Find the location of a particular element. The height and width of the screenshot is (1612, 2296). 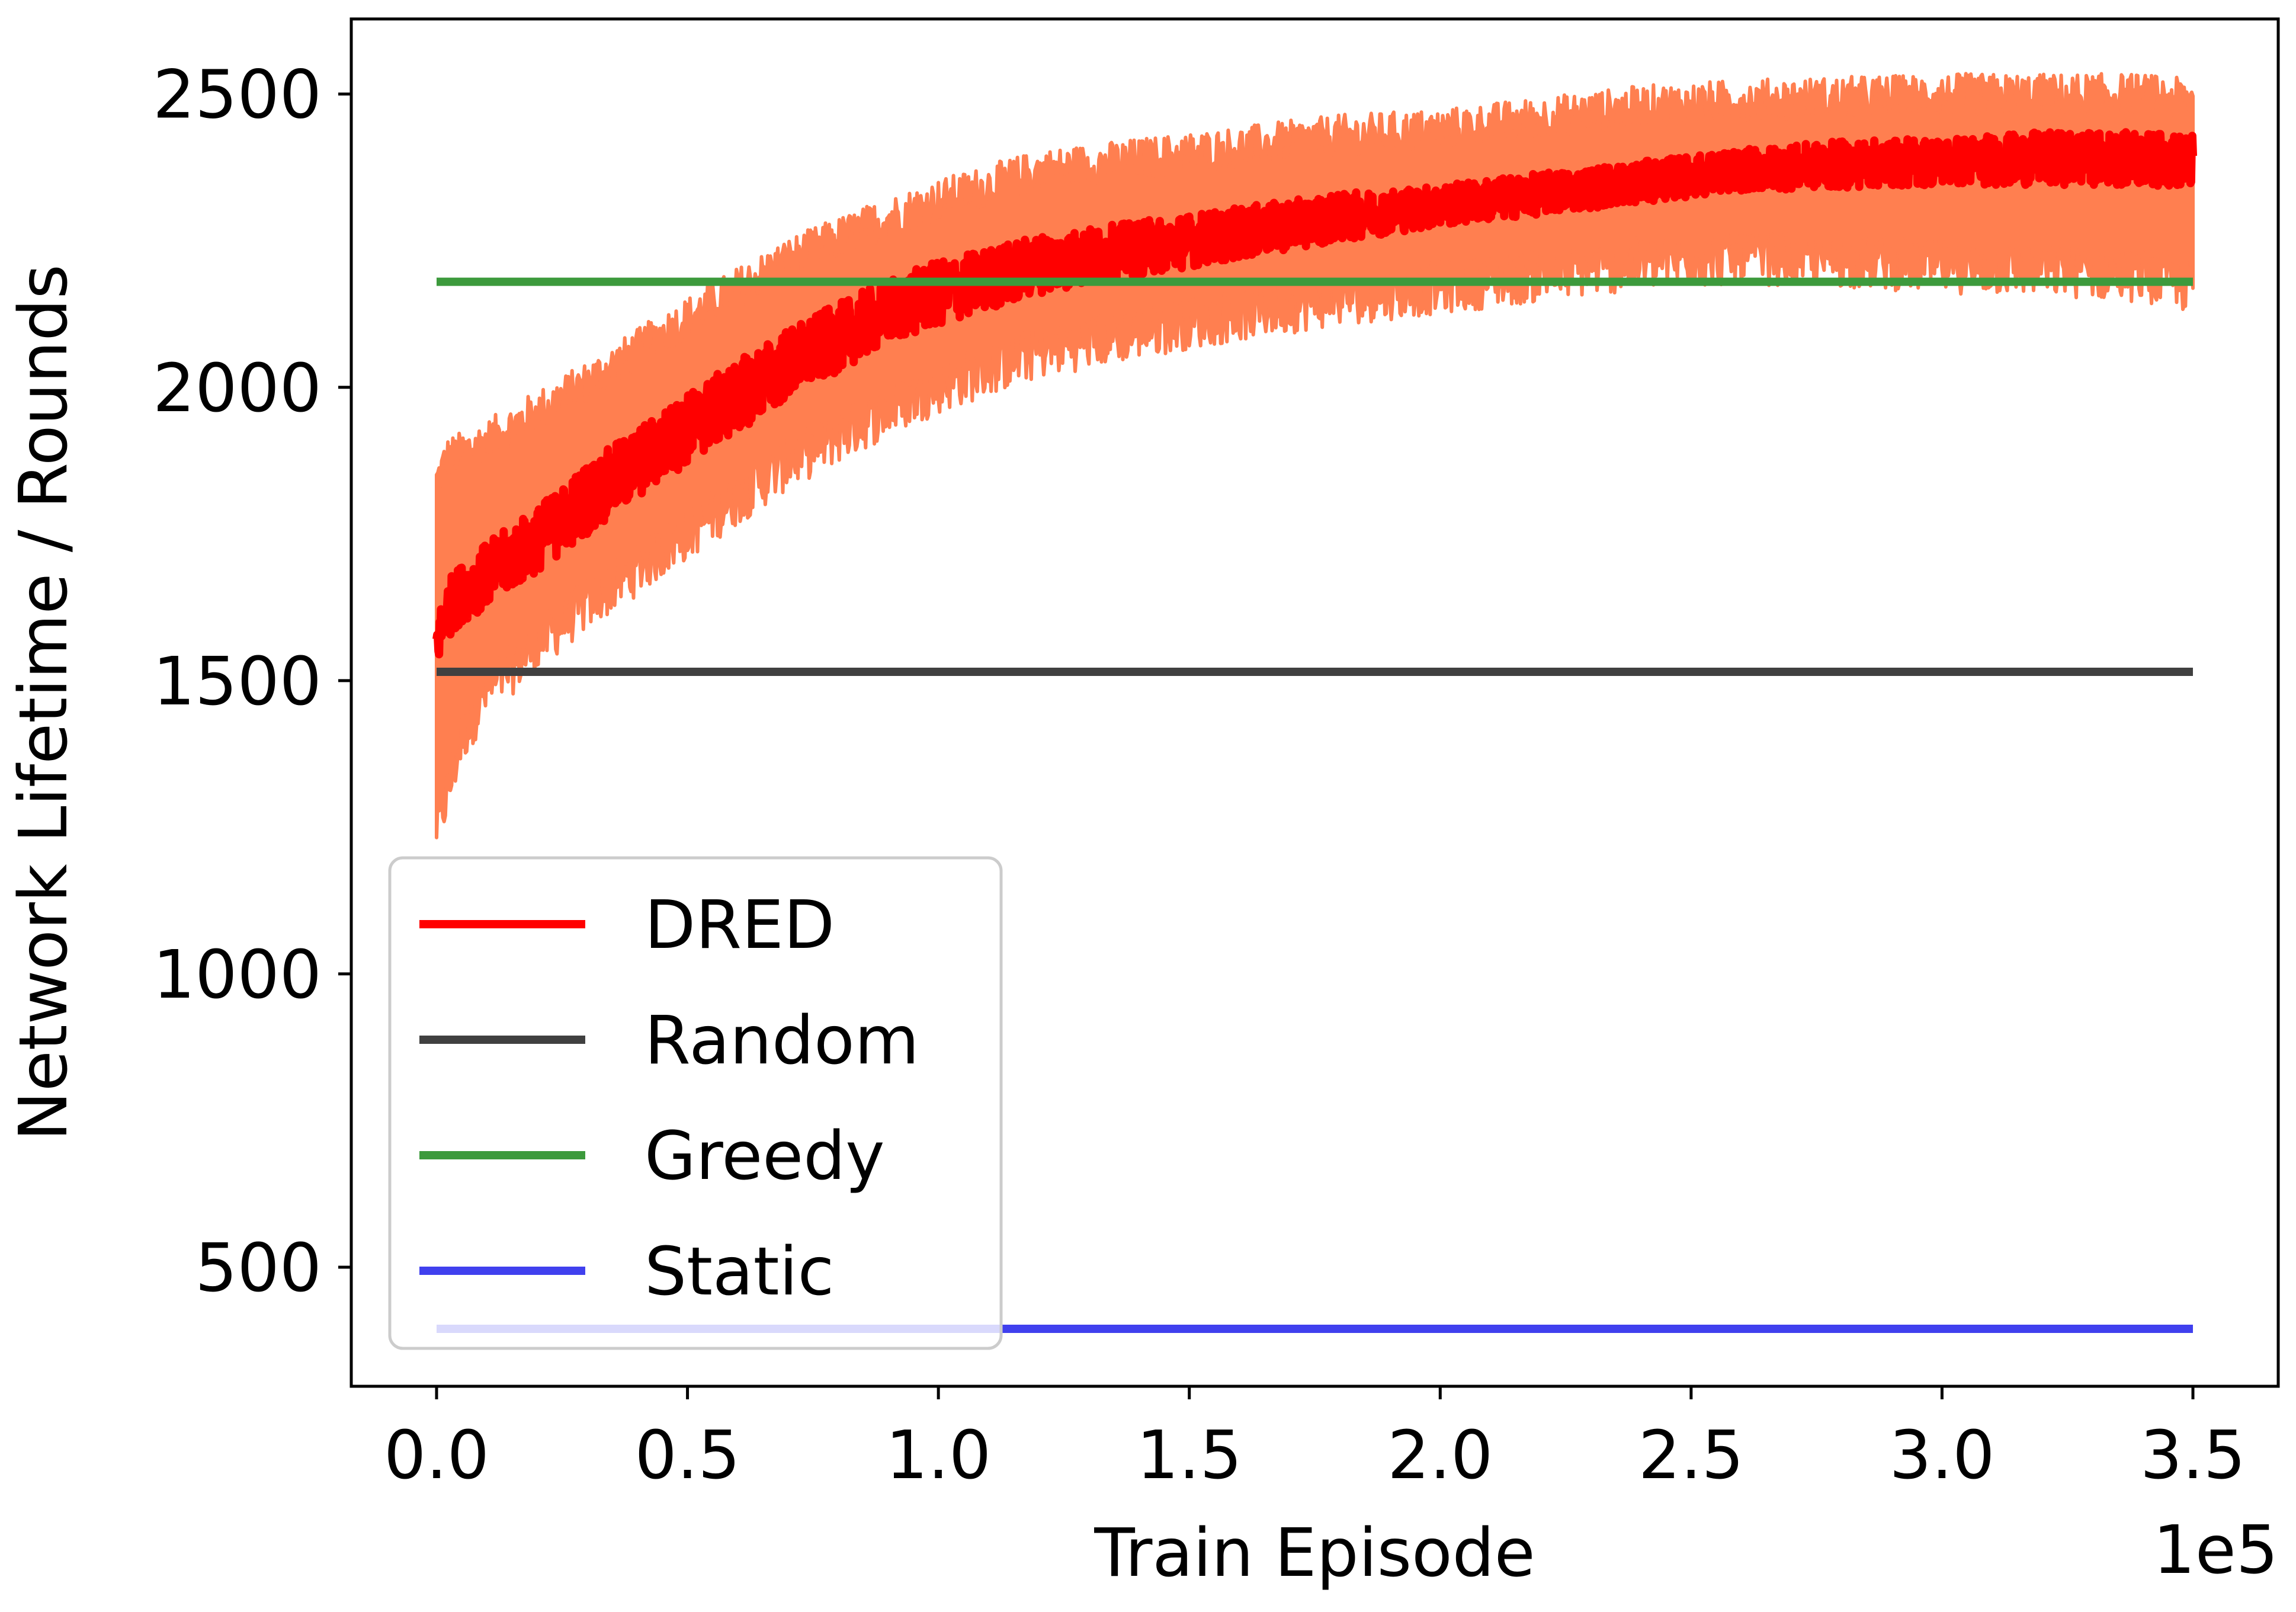

y-axis-label: Network Lifetime / Rounds is located at coordinates (43, 702).